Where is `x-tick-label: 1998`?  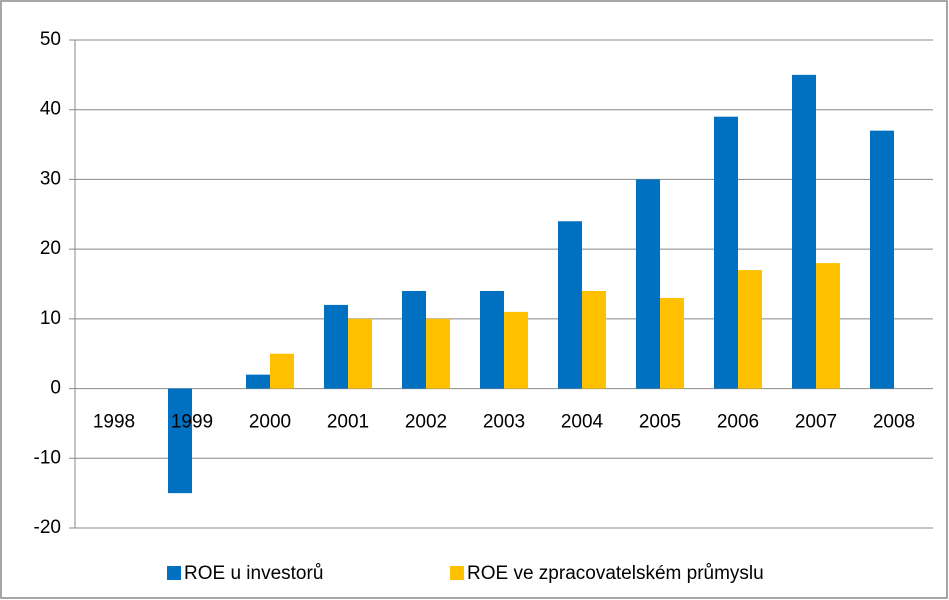 x-tick-label: 1998 is located at coordinates (114, 422).